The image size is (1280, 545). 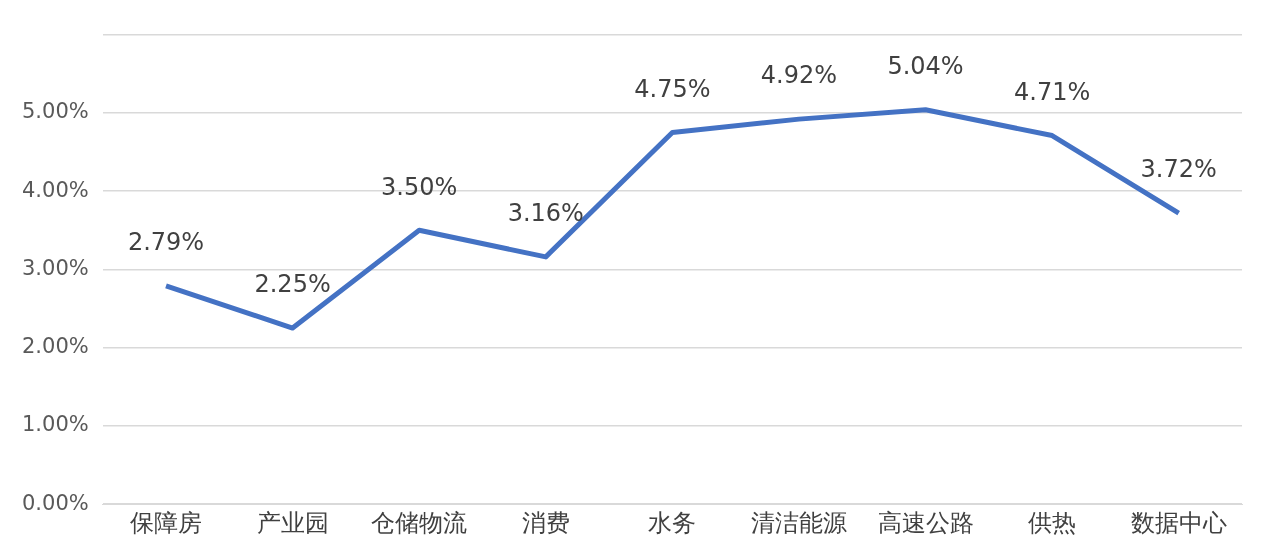 I want to click on x-tick-label: 供热, so click(x=1052, y=522).